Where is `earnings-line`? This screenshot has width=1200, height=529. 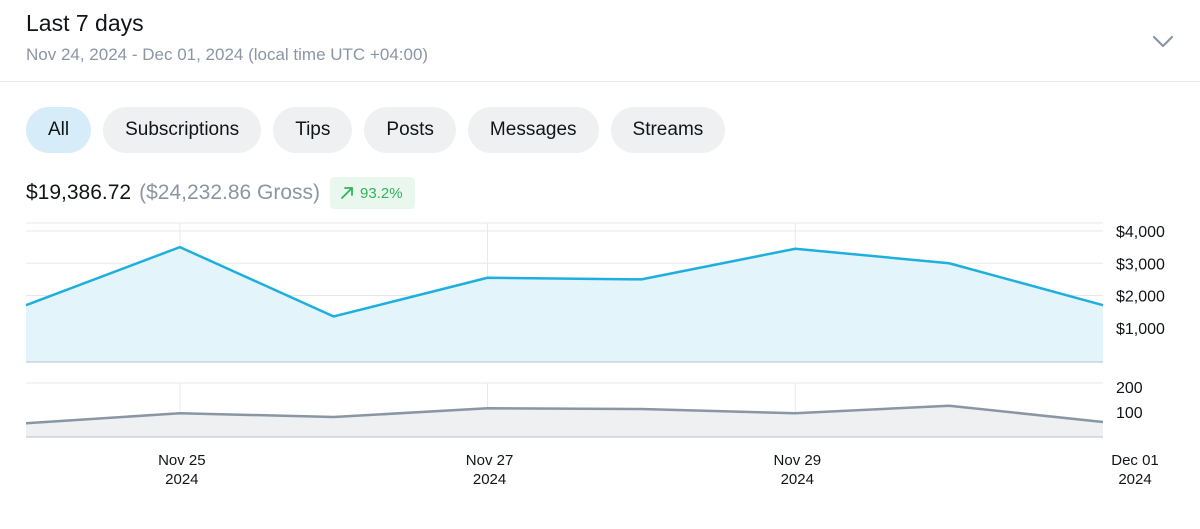 earnings-line is located at coordinates (564, 281).